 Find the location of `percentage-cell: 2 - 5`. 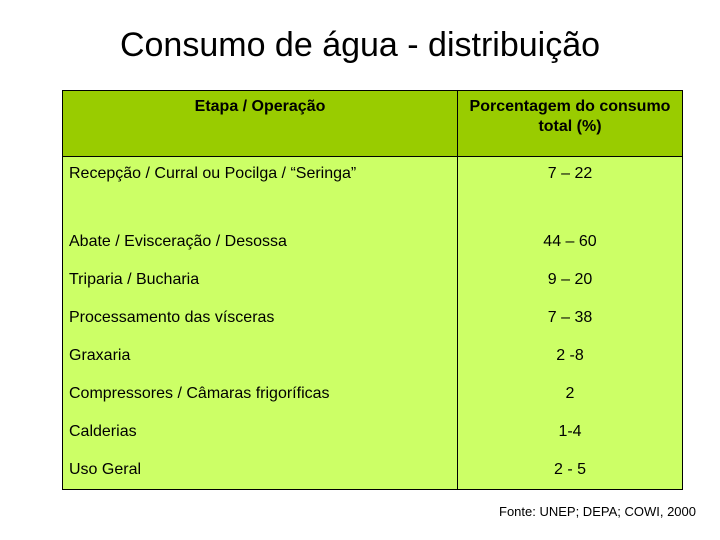

percentage-cell: 2 - 5 is located at coordinates (570, 470).